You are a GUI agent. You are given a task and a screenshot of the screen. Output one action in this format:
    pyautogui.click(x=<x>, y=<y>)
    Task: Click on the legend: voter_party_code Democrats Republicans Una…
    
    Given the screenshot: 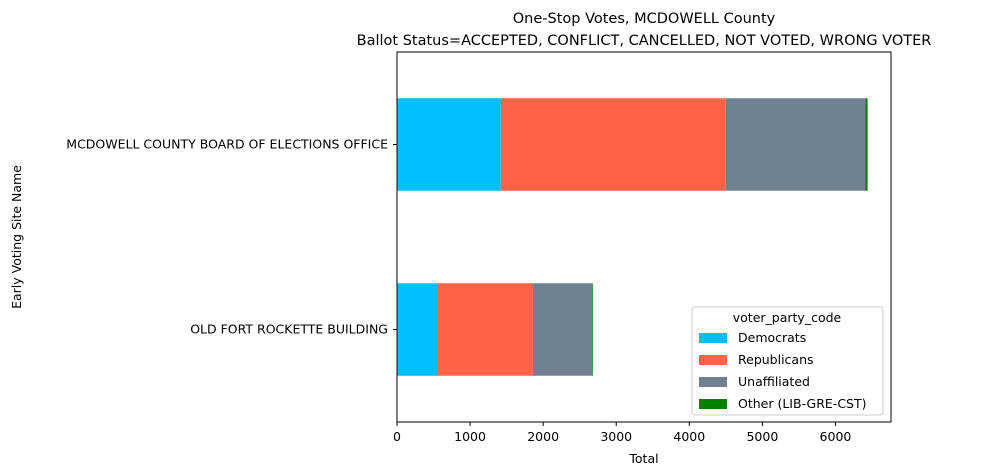 What is the action you would take?
    pyautogui.click(x=787, y=361)
    